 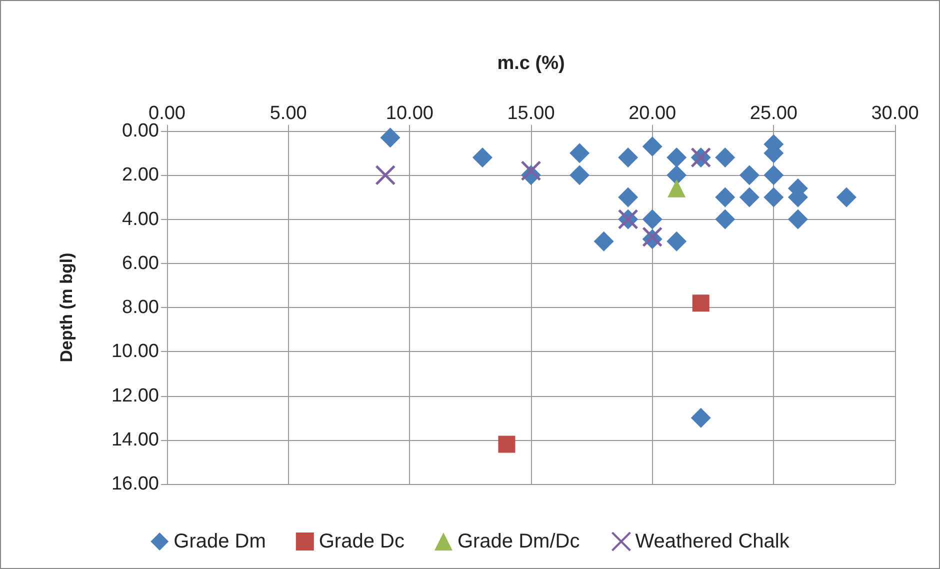 What do you see at coordinates (66, 307) in the screenshot?
I see `y-axis-title: Depth (m bgl)` at bounding box center [66, 307].